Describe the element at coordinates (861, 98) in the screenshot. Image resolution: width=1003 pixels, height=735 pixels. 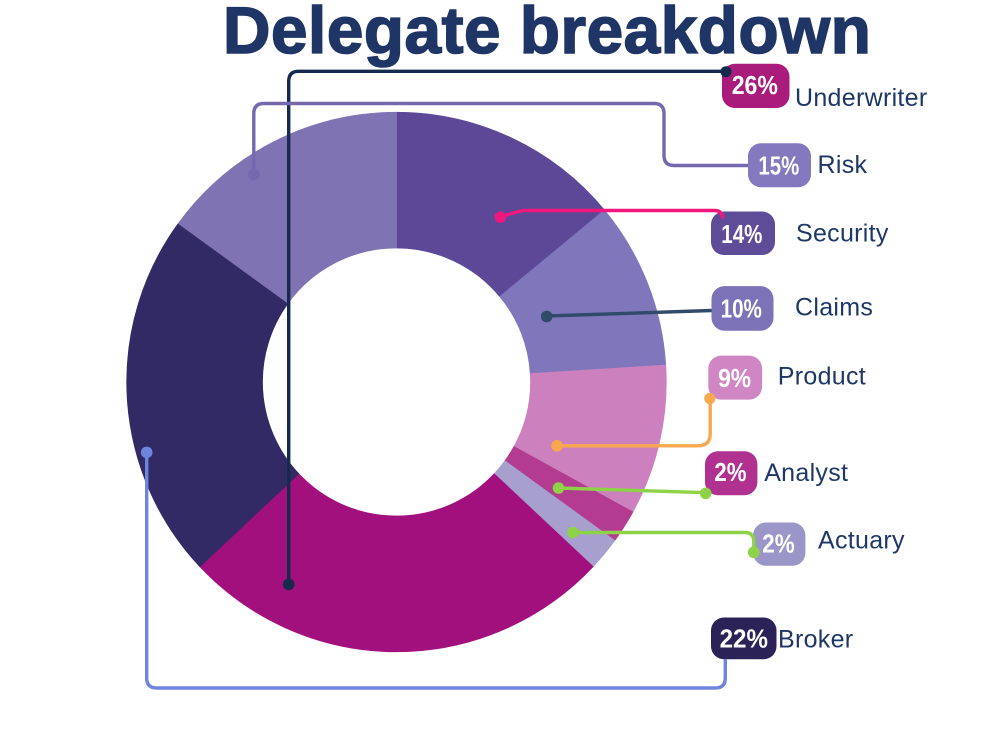
I see `svg-text: Underwriter` at that location.